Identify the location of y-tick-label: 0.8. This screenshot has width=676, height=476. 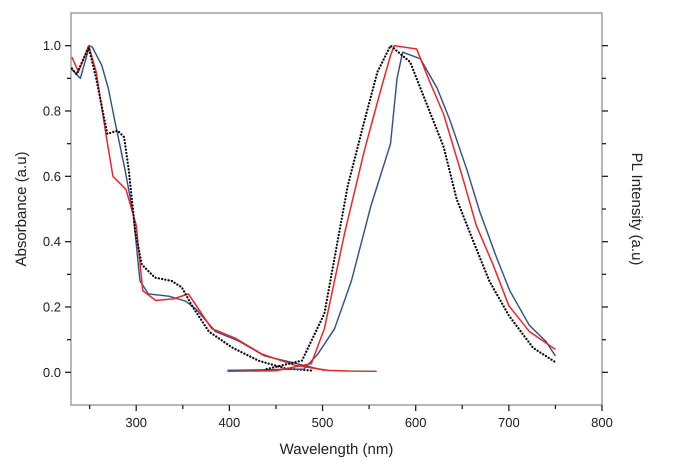
(51, 111).